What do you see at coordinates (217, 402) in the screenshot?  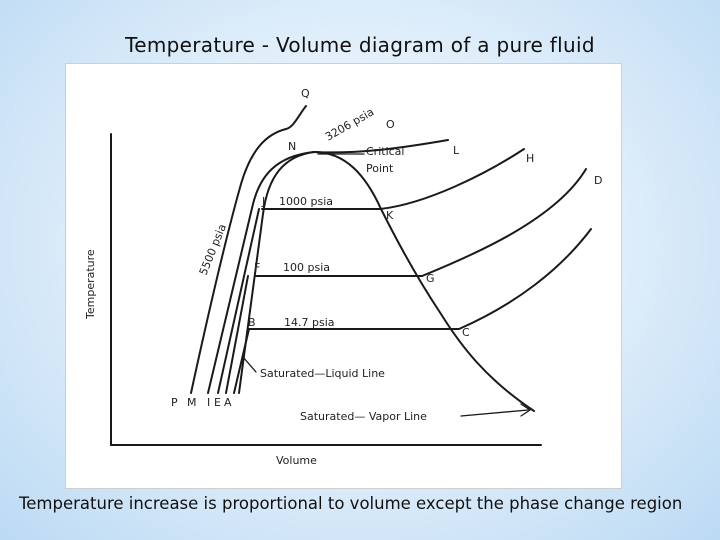 I see `point-E-label: E` at bounding box center [217, 402].